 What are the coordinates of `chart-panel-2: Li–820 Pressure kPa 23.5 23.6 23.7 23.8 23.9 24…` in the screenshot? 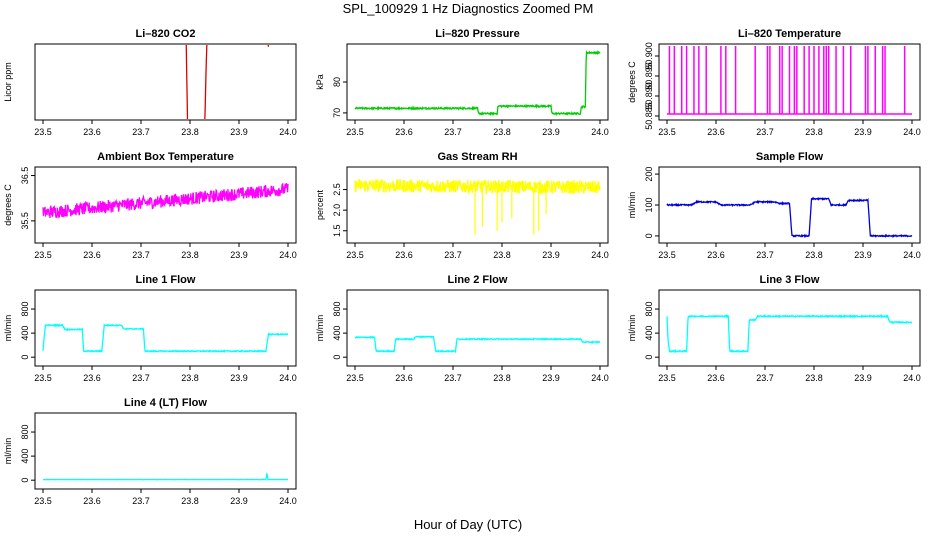 It's located at (462, 82).